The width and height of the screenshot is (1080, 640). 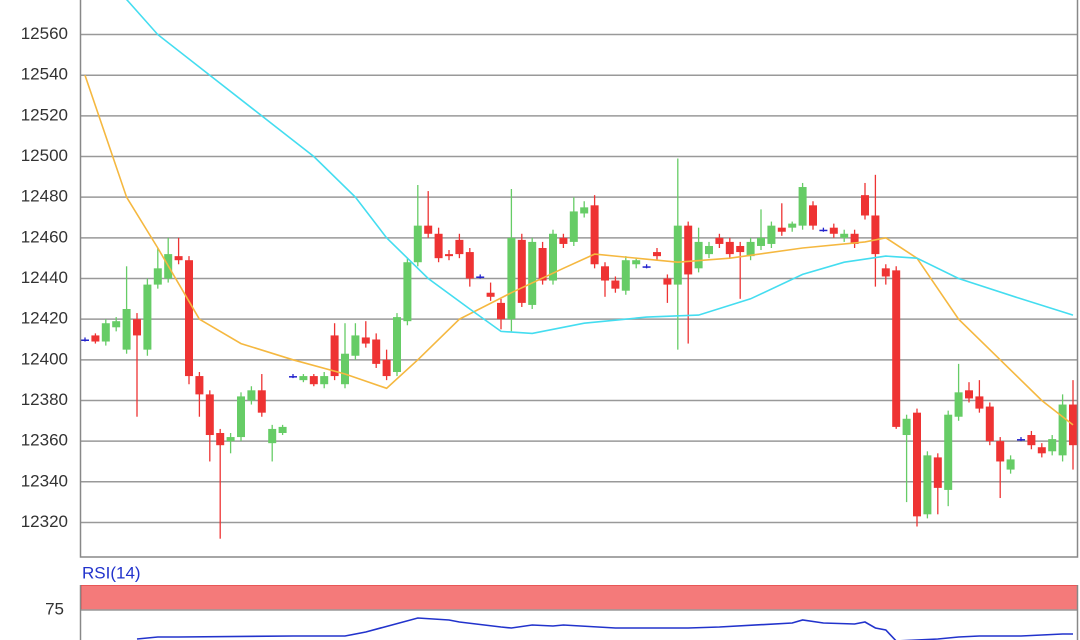 What do you see at coordinates (44, 521) in the screenshot?
I see `y-tick-label: 12320` at bounding box center [44, 521].